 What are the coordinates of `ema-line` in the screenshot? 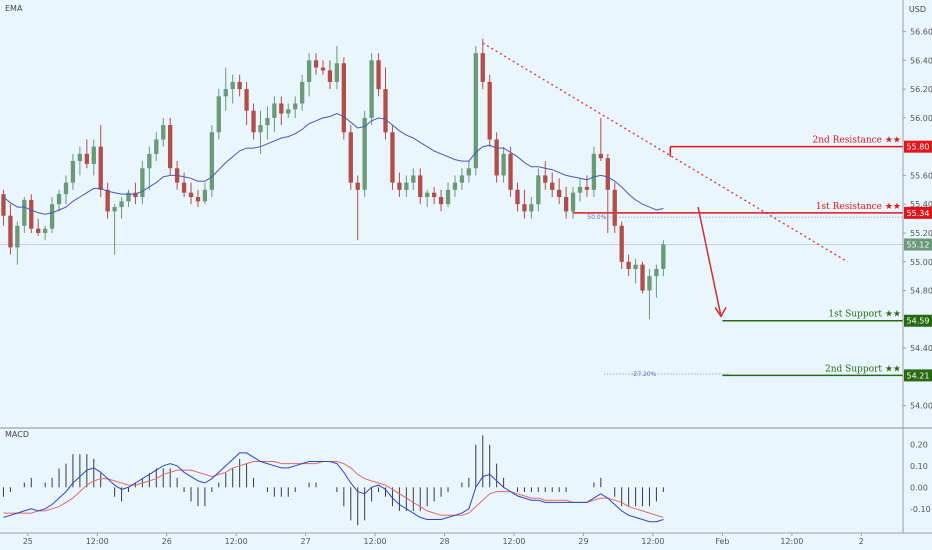 It's located at (333, 164).